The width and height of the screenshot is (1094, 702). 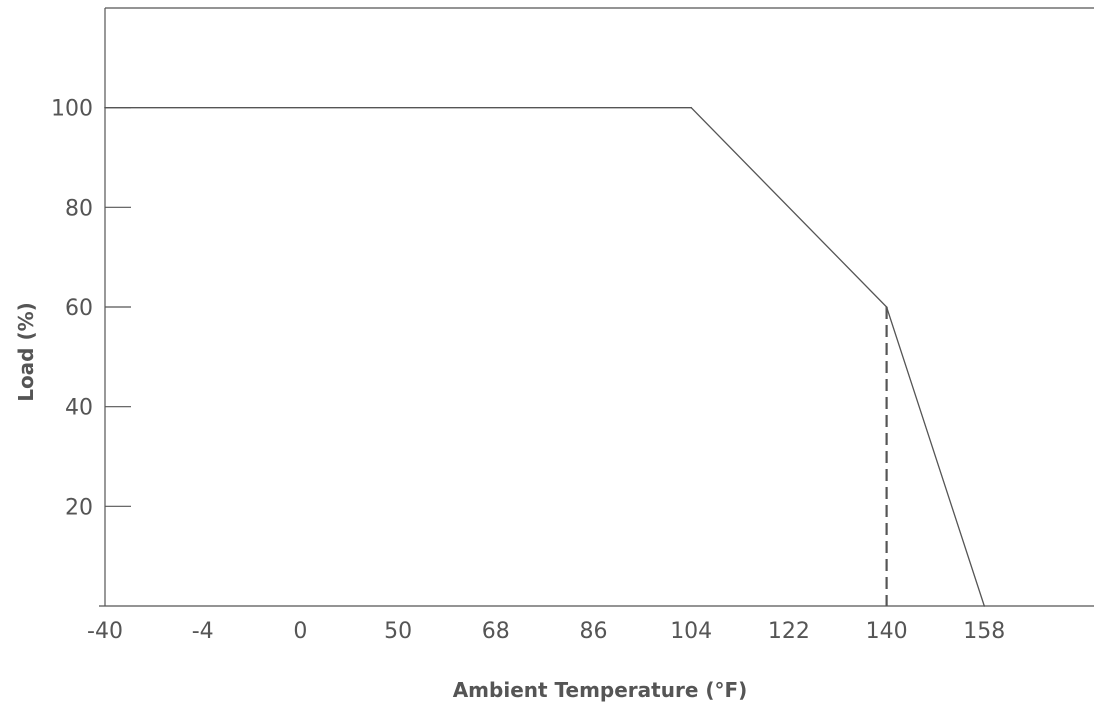 I want to click on x-tick-label: -4, so click(x=203, y=631).